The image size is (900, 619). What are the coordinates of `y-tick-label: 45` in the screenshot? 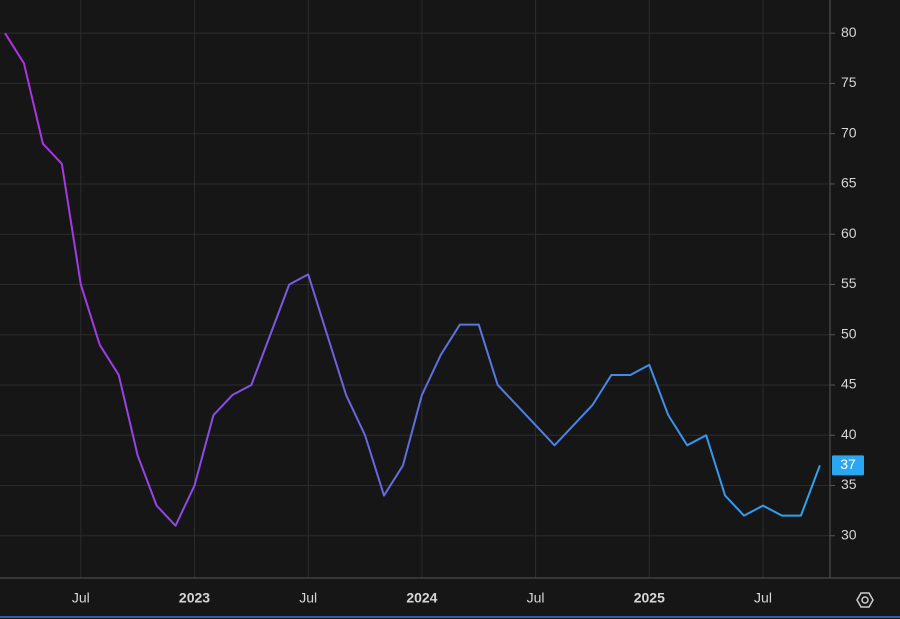 It's located at (849, 384).